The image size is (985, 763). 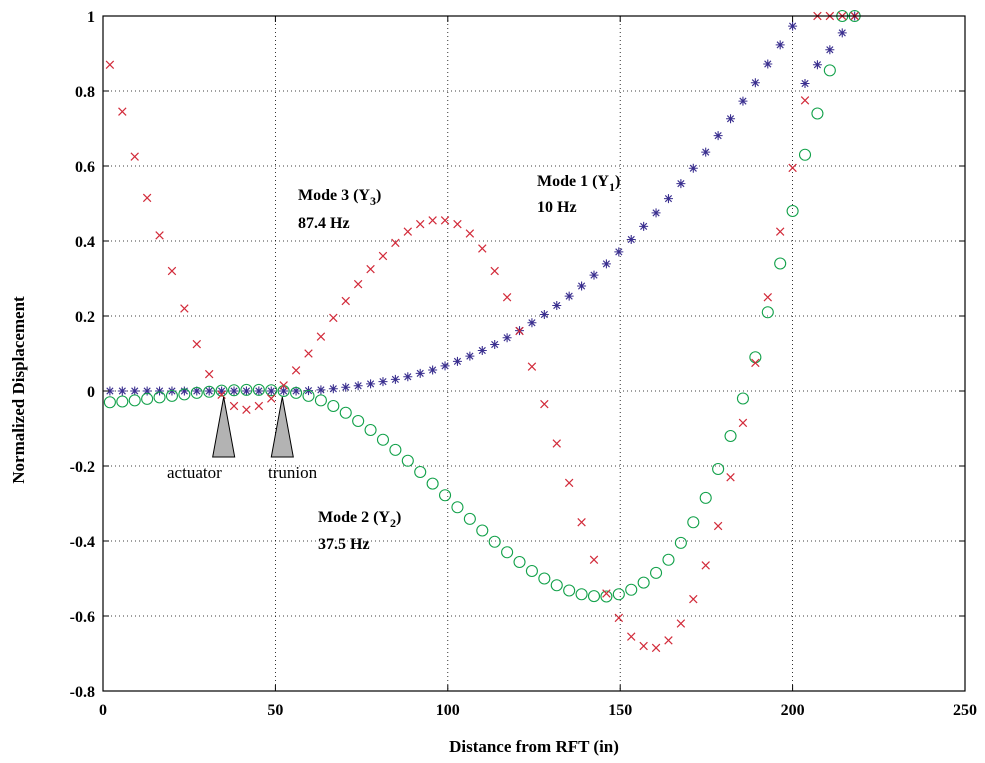 I want to click on x-tick-label: 50, so click(x=275, y=710).